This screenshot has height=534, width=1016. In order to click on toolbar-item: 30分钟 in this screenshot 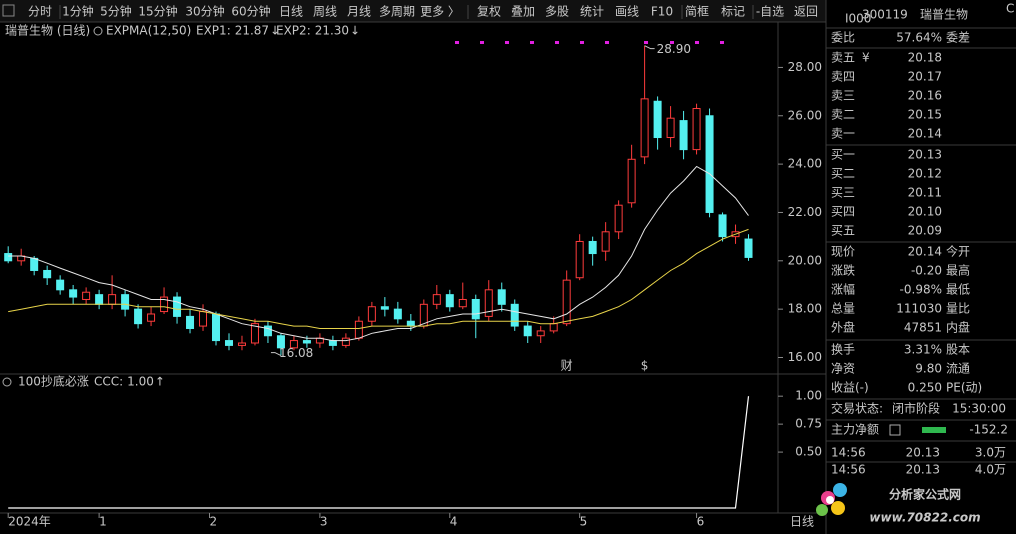, I will do `click(204, 11)`.